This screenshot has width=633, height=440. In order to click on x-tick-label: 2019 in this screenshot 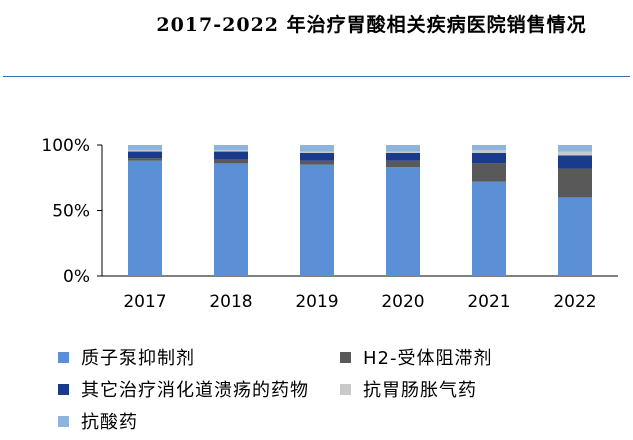, I will do `click(316, 302)`.